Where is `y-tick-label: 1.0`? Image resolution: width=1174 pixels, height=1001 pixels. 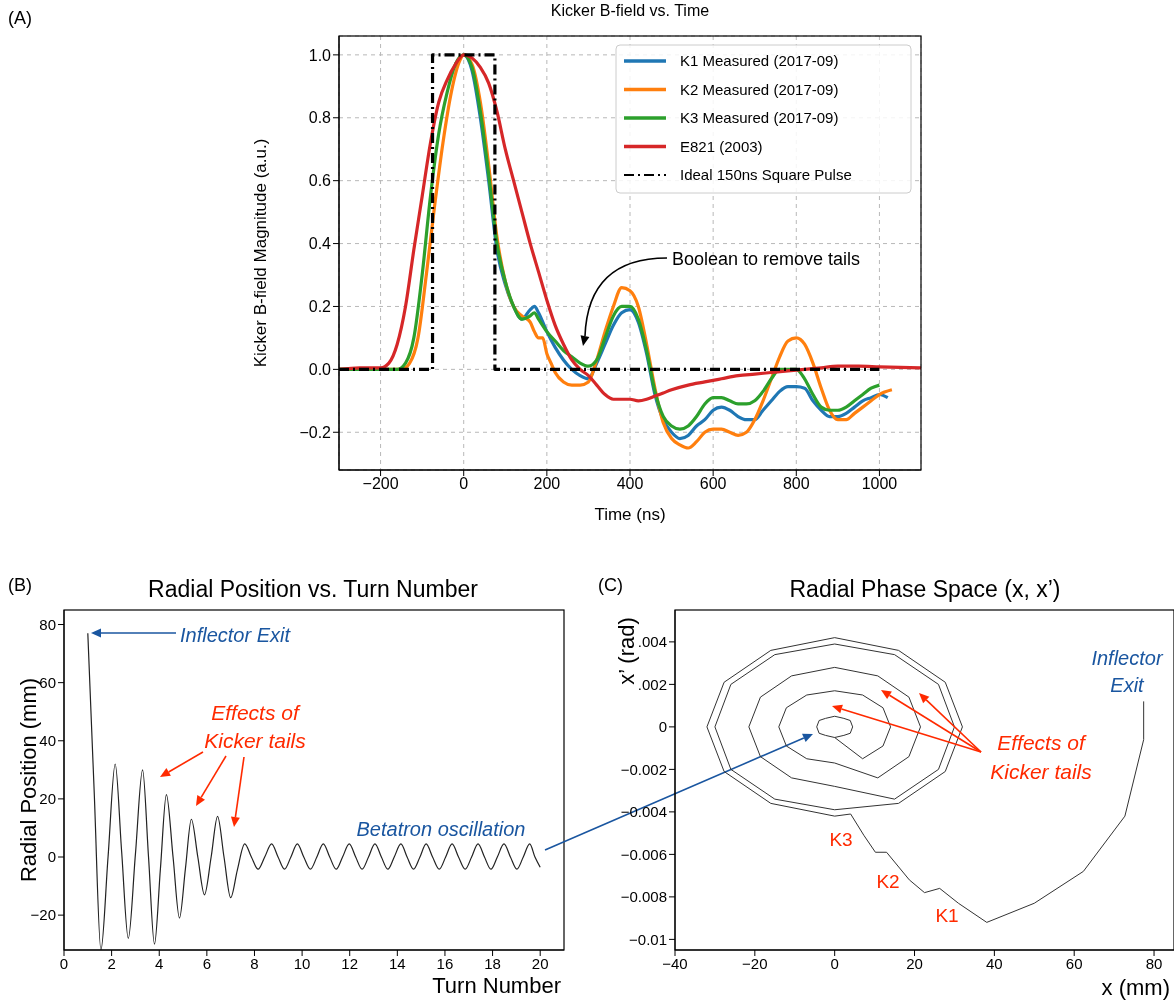
y-tick-label: 1.0 is located at coordinates (320, 55).